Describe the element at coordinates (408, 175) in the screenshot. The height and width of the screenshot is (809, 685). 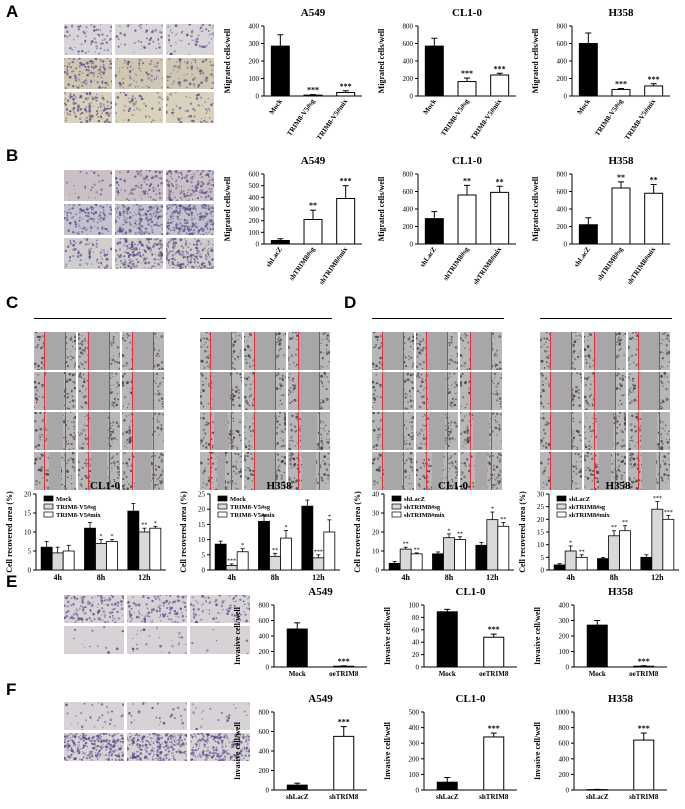
I see `y-tick-label: 800` at that location.